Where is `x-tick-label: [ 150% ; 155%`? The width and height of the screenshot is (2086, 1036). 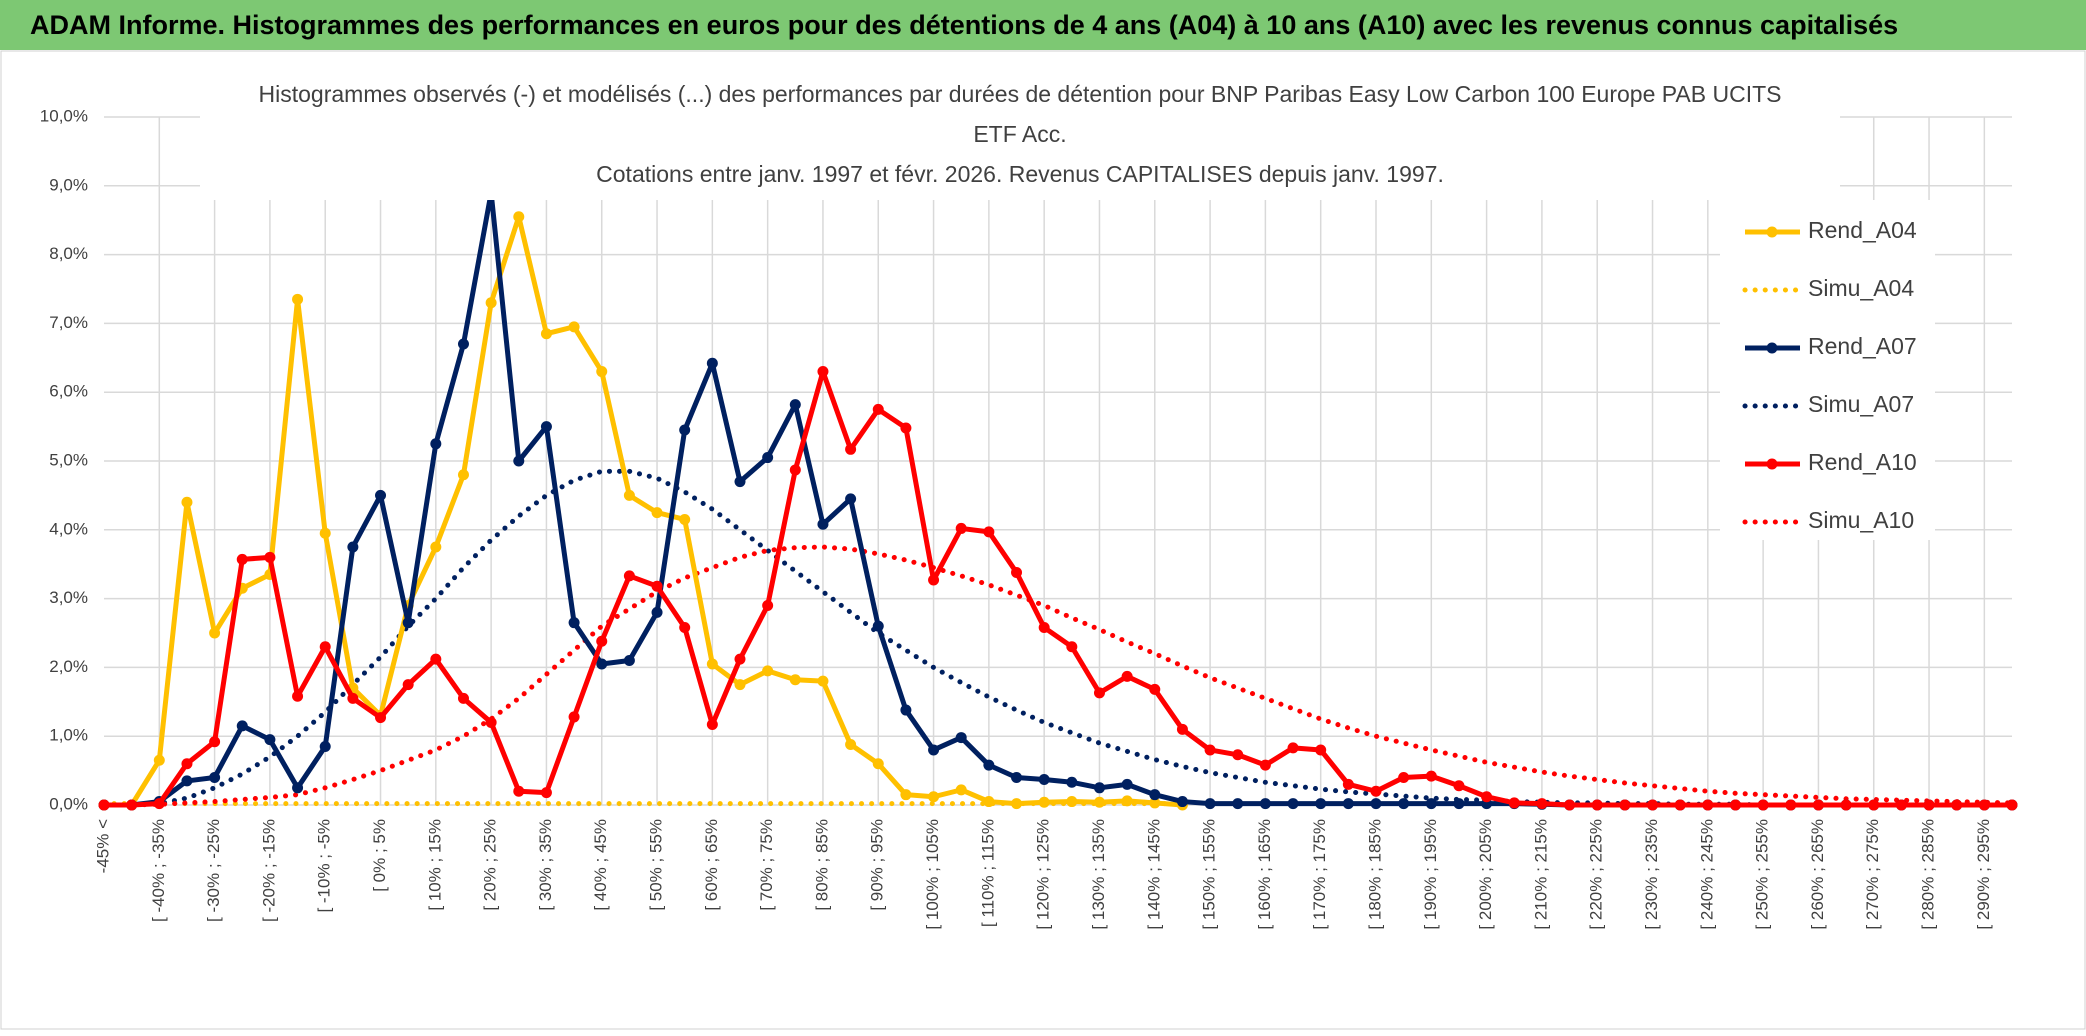 x-tick-label: [ 150% ; 155% is located at coordinates (1209, 874).